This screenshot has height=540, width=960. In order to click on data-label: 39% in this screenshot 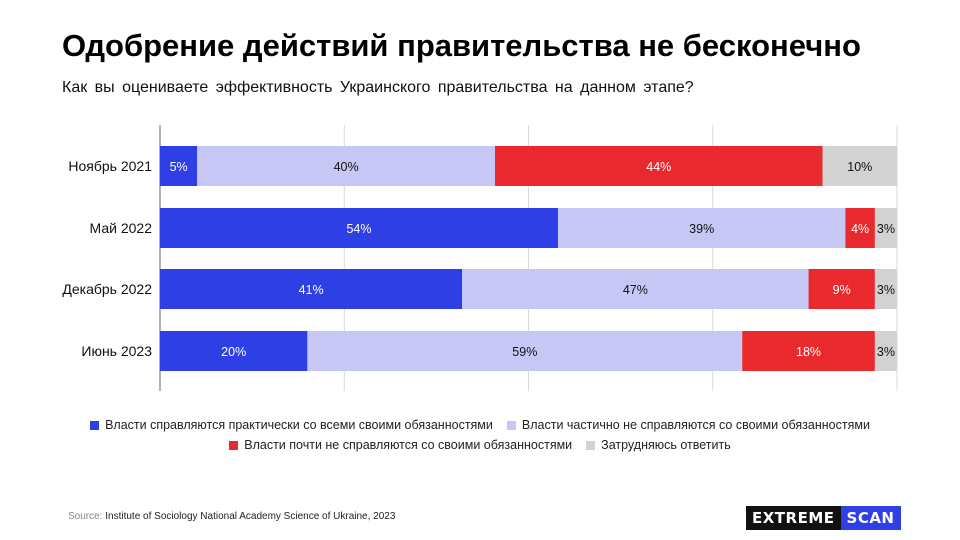, I will do `click(701, 229)`.